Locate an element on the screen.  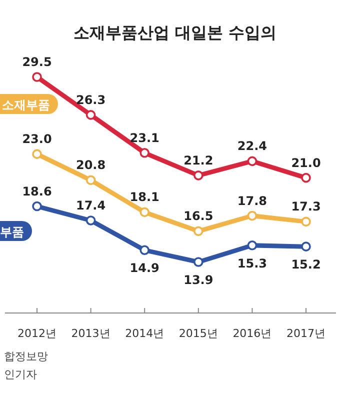
x-tick-label: 2013년 is located at coordinates (90, 333).